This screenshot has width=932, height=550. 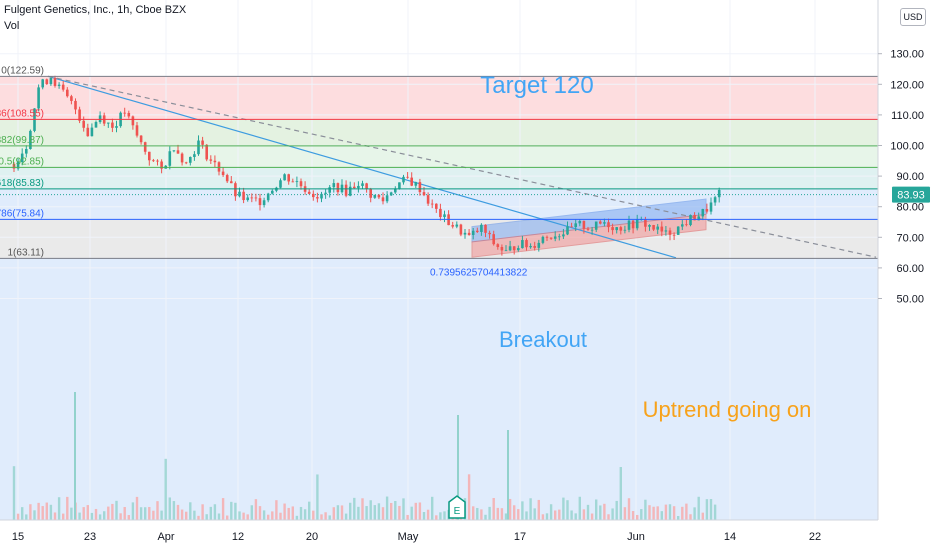 What do you see at coordinates (238, 537) in the screenshot?
I see `x-tick-label: 12` at bounding box center [238, 537].